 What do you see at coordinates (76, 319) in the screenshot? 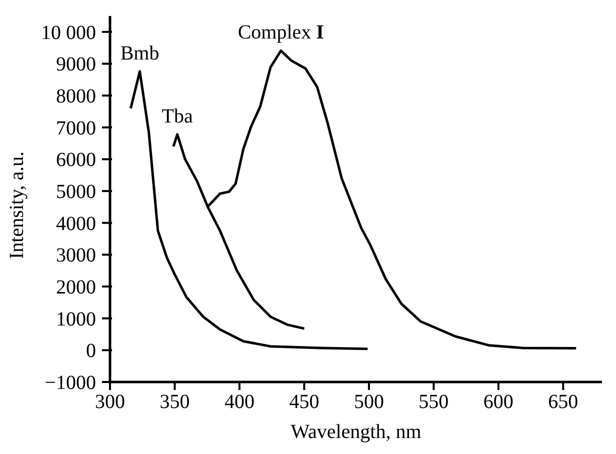
I see `y-tick-label: 1000` at bounding box center [76, 319].